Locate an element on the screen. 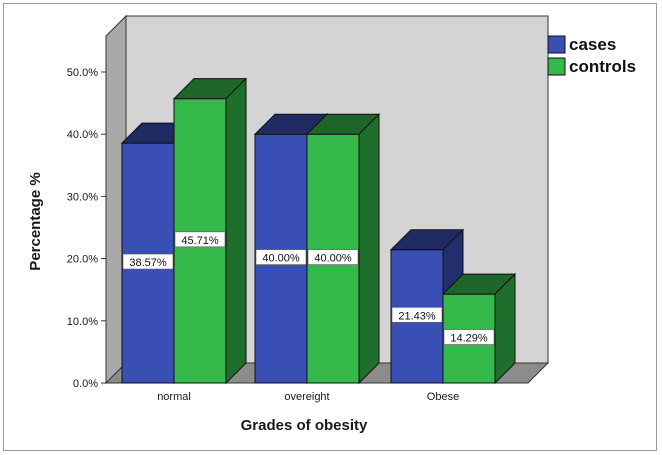 This screenshot has height=455, width=662. x-tick-label: overeight is located at coordinates (306, 397).